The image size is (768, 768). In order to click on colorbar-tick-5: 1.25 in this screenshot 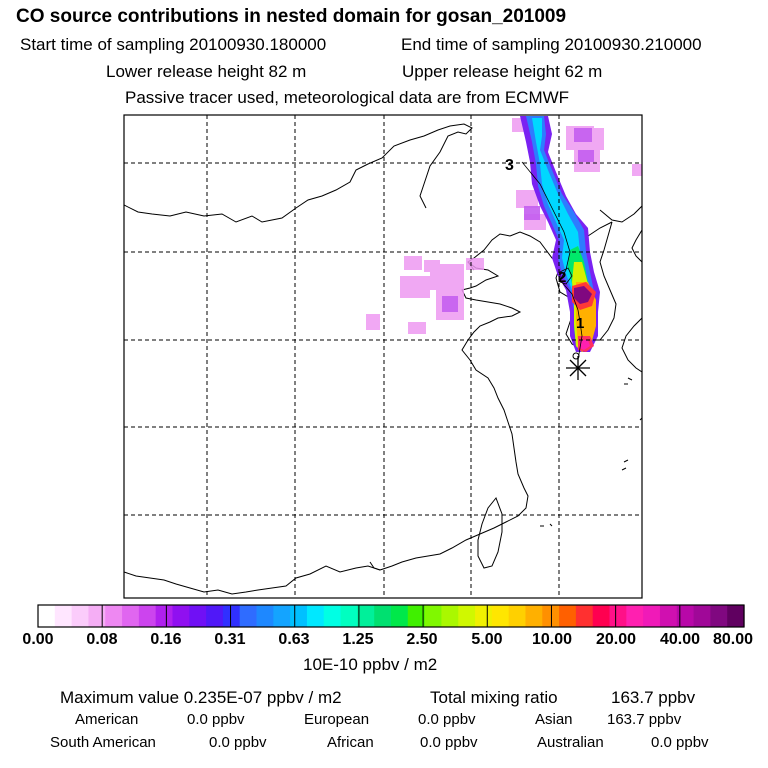, I will do `click(358, 639)`.